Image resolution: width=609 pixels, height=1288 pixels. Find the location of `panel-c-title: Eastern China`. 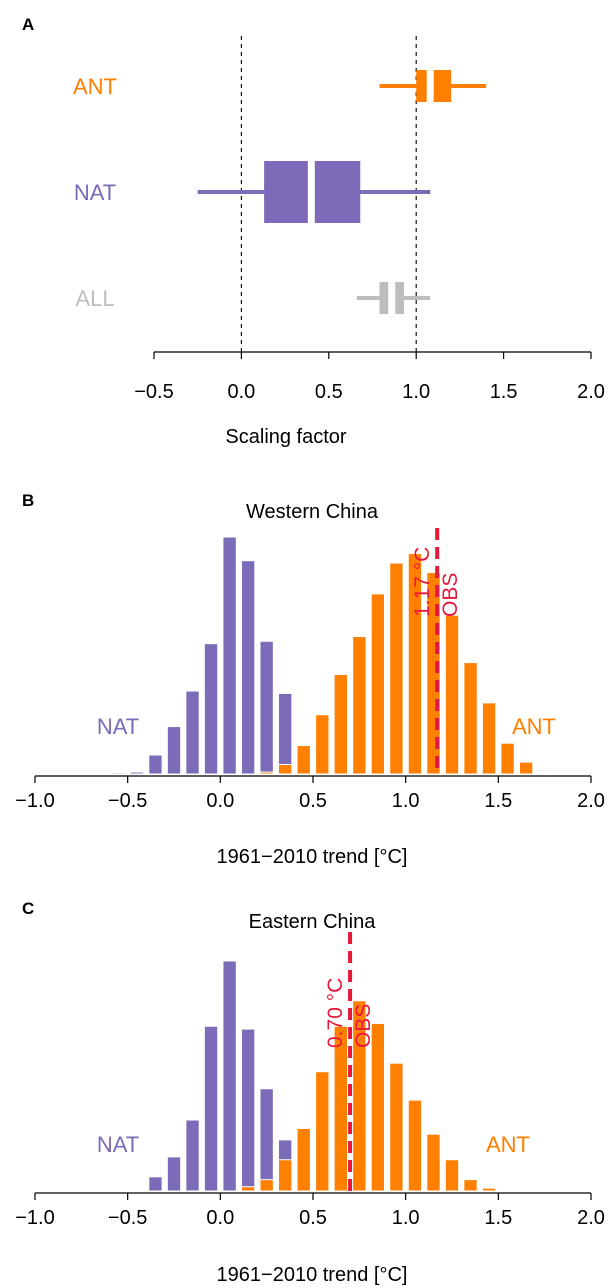

panel-c-title: Eastern China is located at coordinates (313, 922).